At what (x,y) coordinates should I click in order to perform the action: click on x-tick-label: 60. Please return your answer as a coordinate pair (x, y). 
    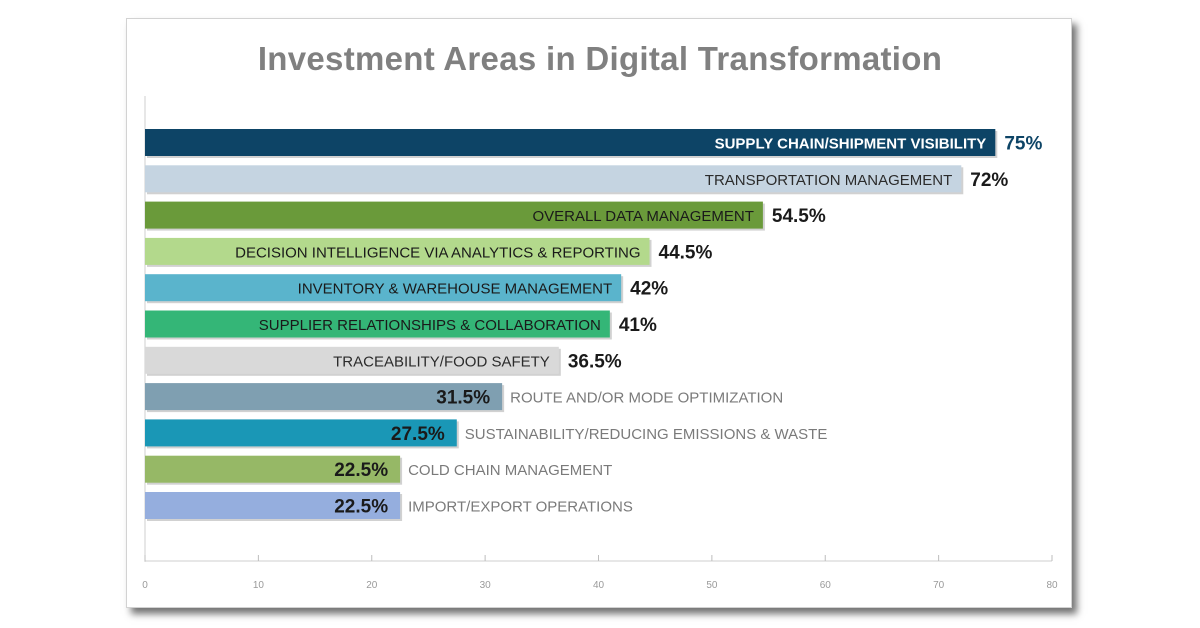
    Looking at the image, I should click on (826, 585).